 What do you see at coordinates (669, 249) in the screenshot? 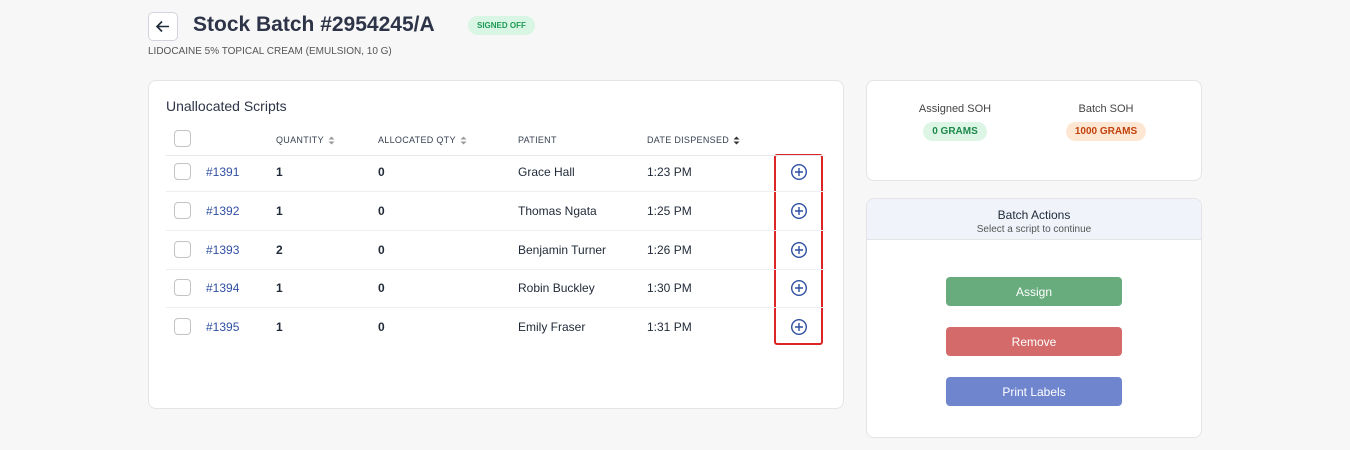
I see `date-dispensed: 1:26 PM` at bounding box center [669, 249].